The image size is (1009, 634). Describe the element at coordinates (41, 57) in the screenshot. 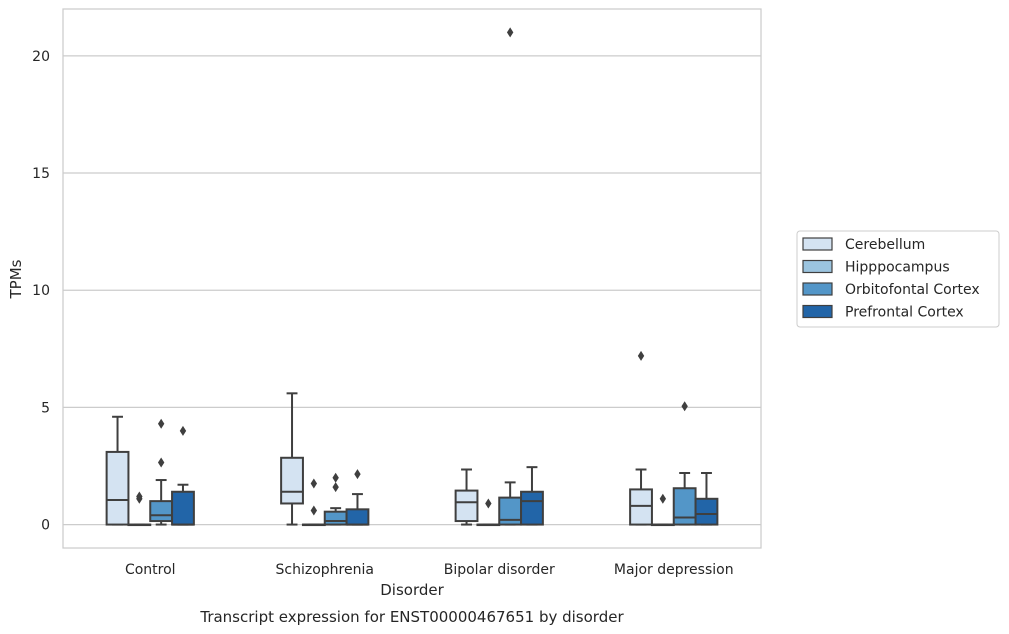

I see `y-tick-label: 20` at that location.